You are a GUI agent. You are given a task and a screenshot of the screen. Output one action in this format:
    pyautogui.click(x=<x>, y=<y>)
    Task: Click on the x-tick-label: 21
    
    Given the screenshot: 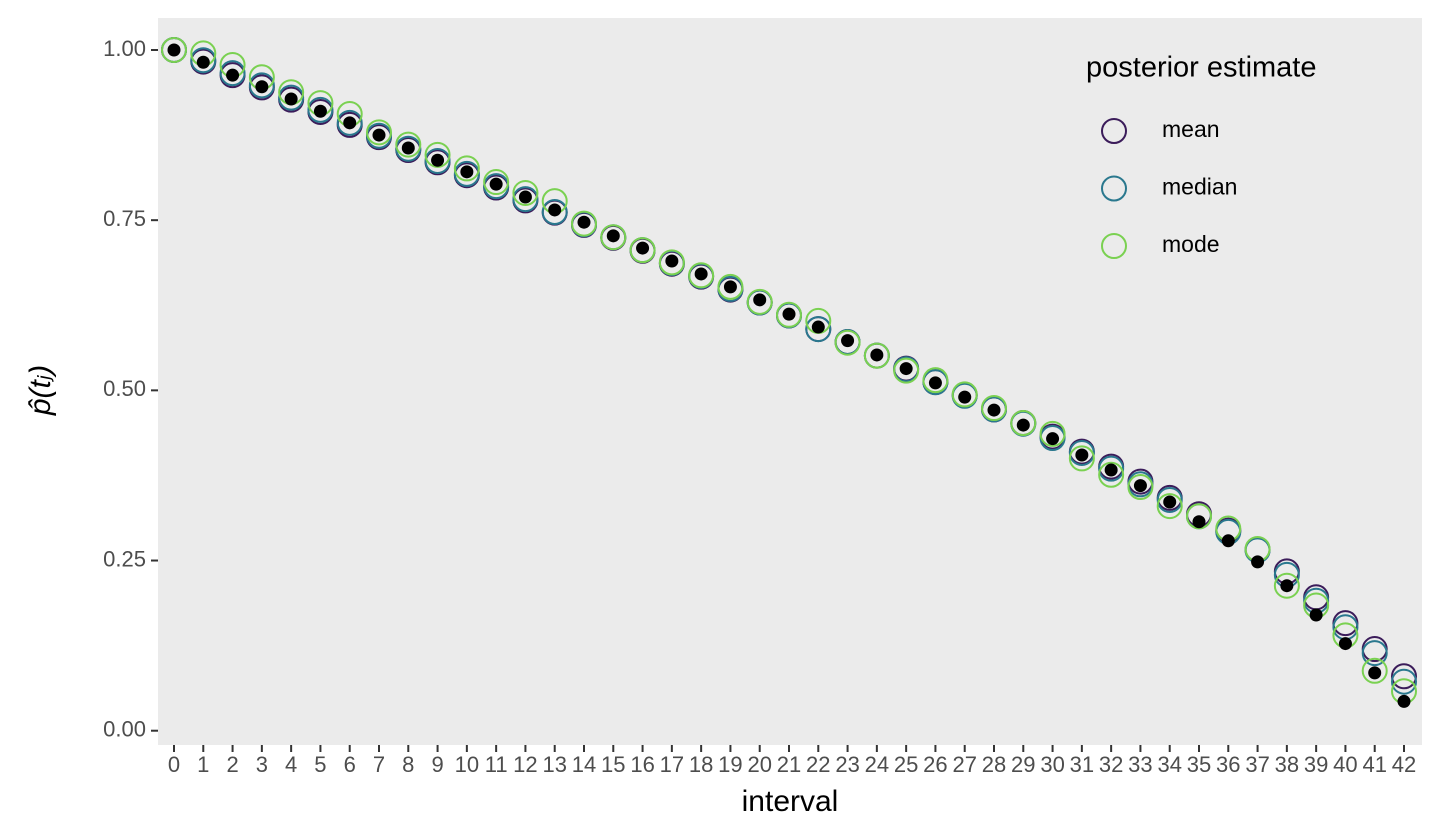 What is the action you would take?
    pyautogui.click(x=789, y=764)
    